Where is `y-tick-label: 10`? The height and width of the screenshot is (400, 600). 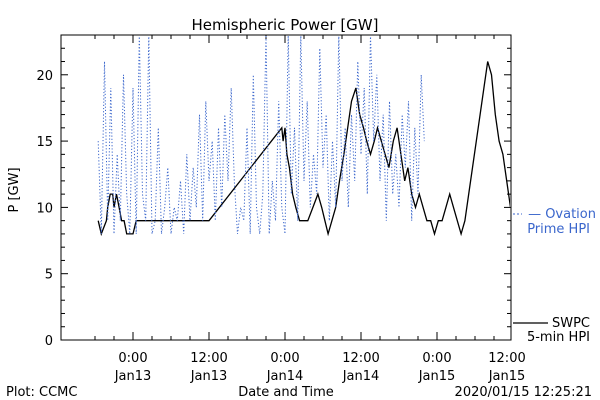 y-tick-label: 10 is located at coordinates (44, 208).